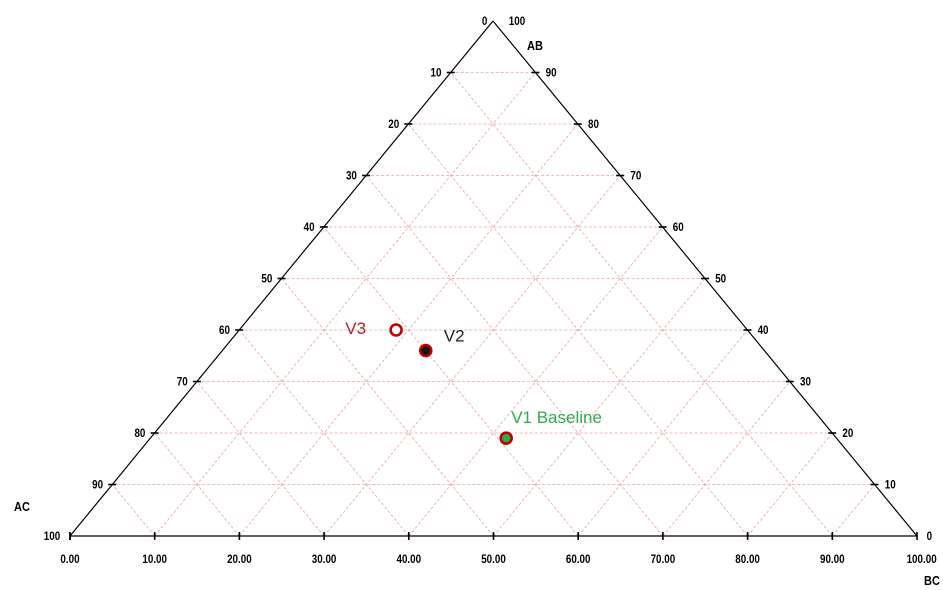 The image size is (943, 590). I want to click on tick-label-ac: 0, so click(484, 21).